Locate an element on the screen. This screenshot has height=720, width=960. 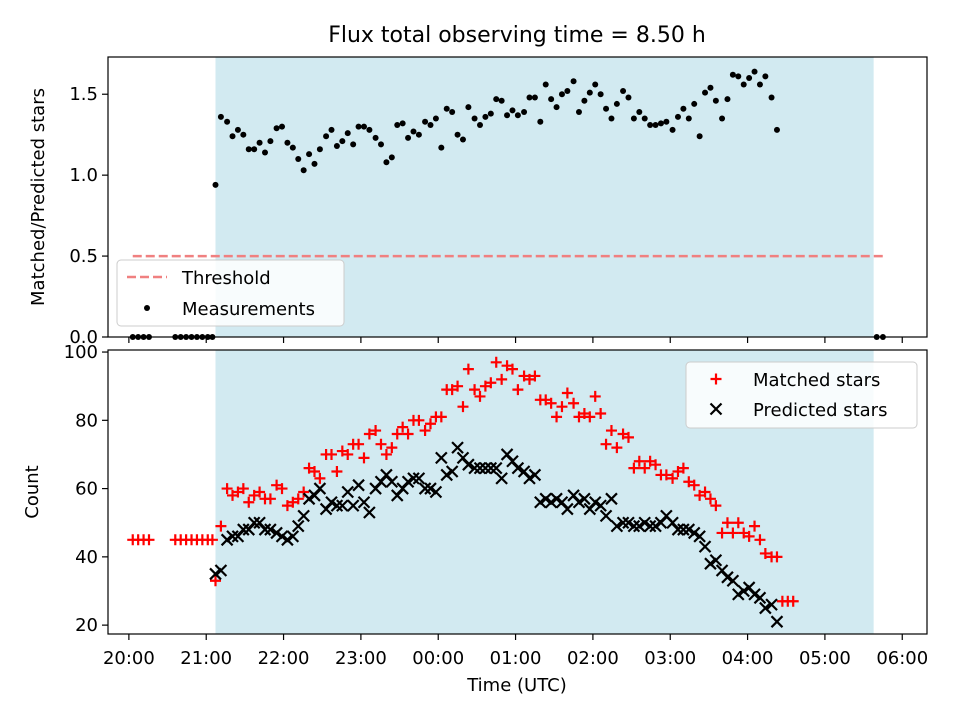
x-tick-label: 00:00 is located at coordinates (438, 658).